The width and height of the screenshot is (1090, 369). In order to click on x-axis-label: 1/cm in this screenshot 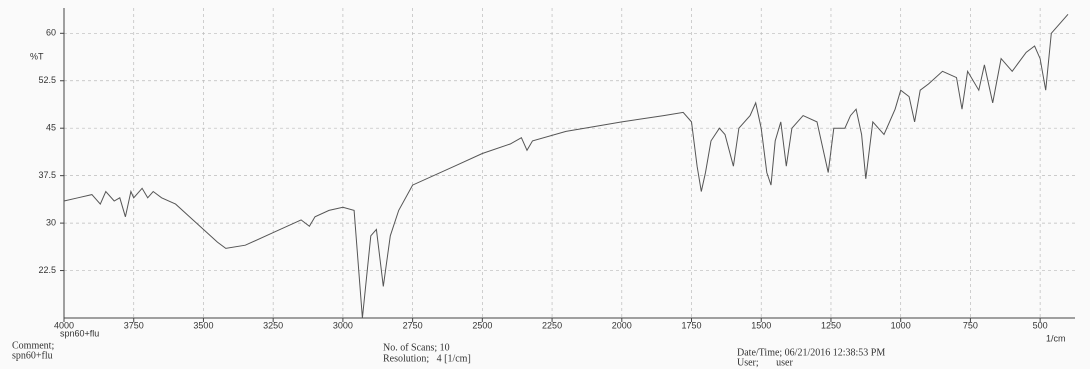, I will do `click(1056, 338)`.